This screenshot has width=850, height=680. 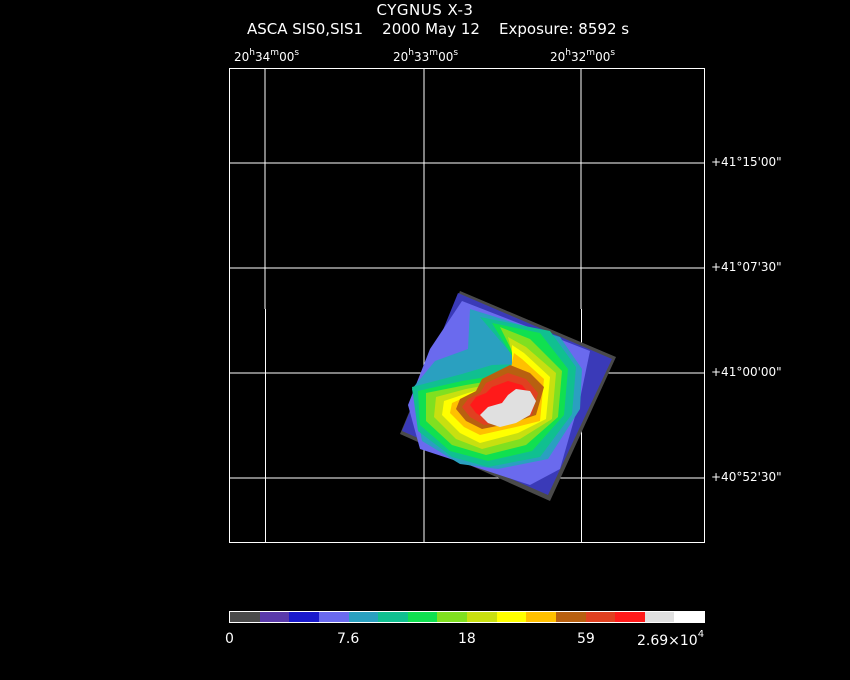 What do you see at coordinates (746, 477) in the screenshot?
I see `dec-tick-label: +40°52'30"` at bounding box center [746, 477].